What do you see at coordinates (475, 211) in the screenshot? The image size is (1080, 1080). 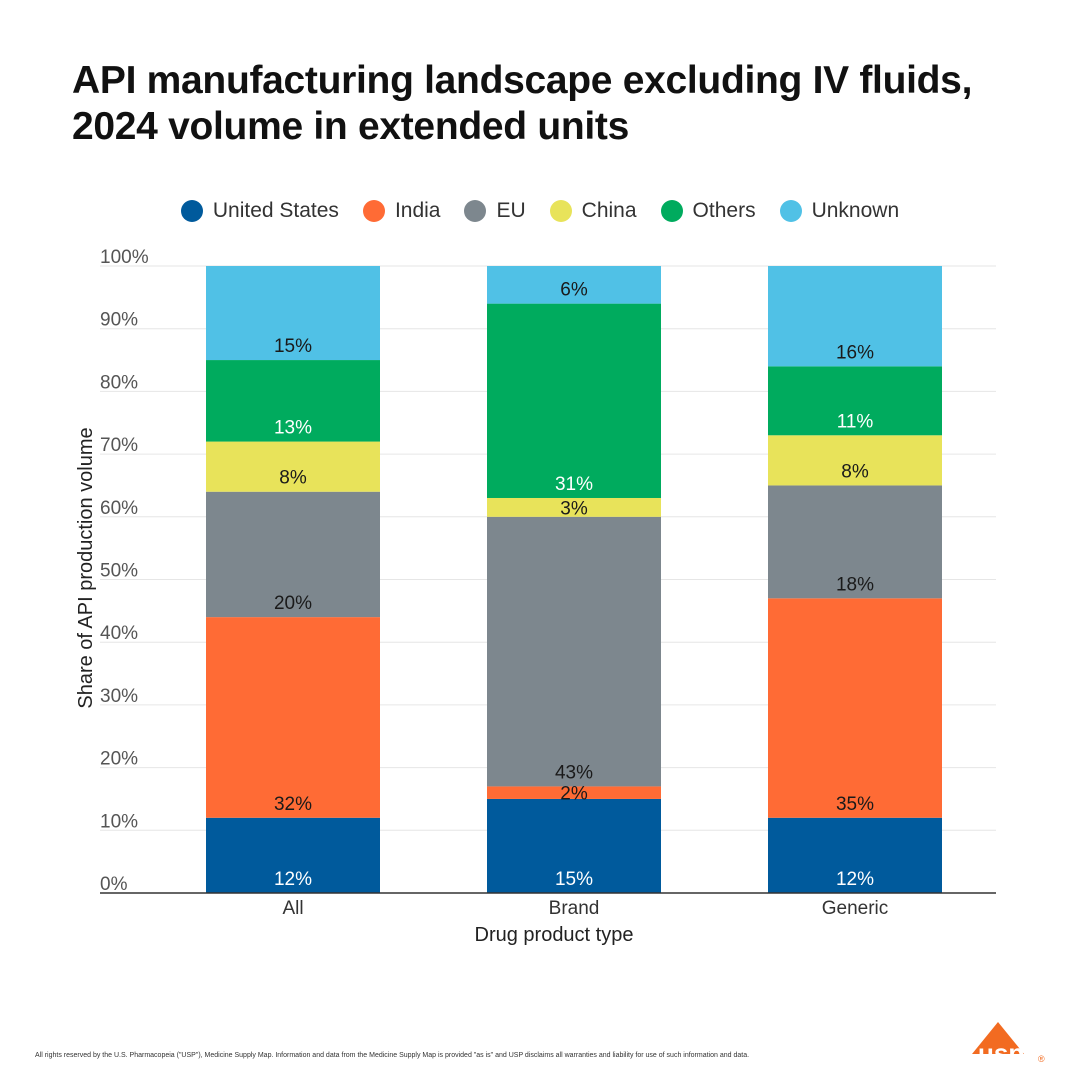 I see `legend-swatch-eu` at bounding box center [475, 211].